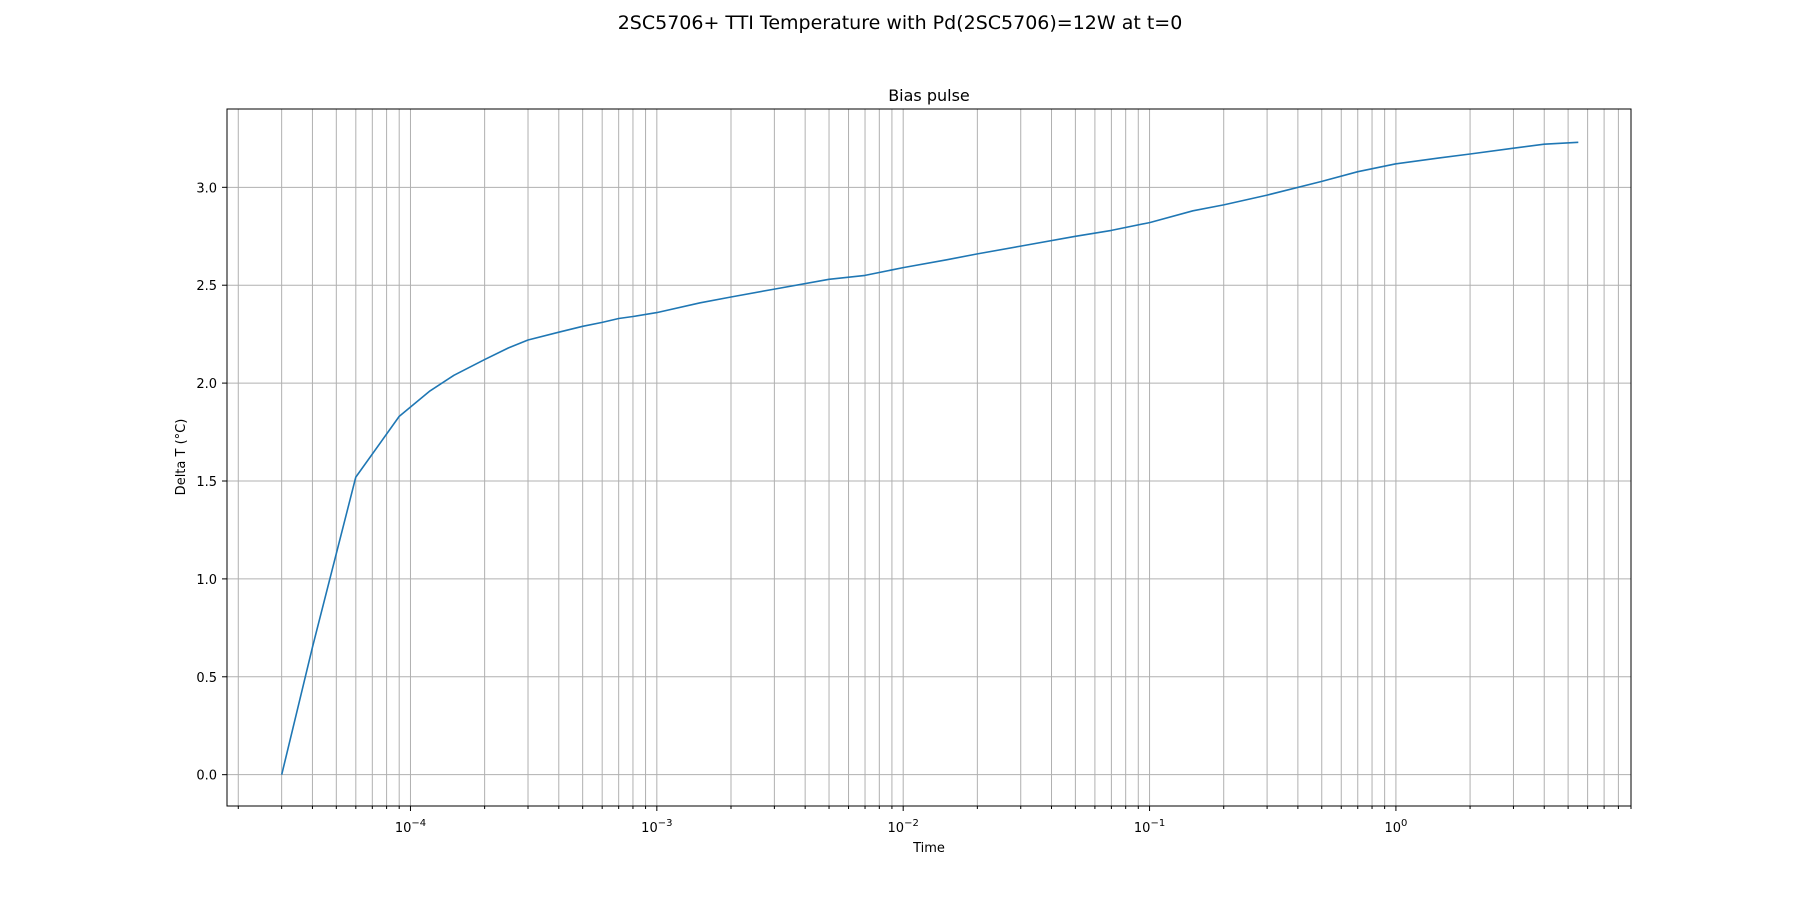 This screenshot has width=1800, height=900. What do you see at coordinates (1395, 827) in the screenshot?
I see `x-tick-label: 10⁰` at bounding box center [1395, 827].